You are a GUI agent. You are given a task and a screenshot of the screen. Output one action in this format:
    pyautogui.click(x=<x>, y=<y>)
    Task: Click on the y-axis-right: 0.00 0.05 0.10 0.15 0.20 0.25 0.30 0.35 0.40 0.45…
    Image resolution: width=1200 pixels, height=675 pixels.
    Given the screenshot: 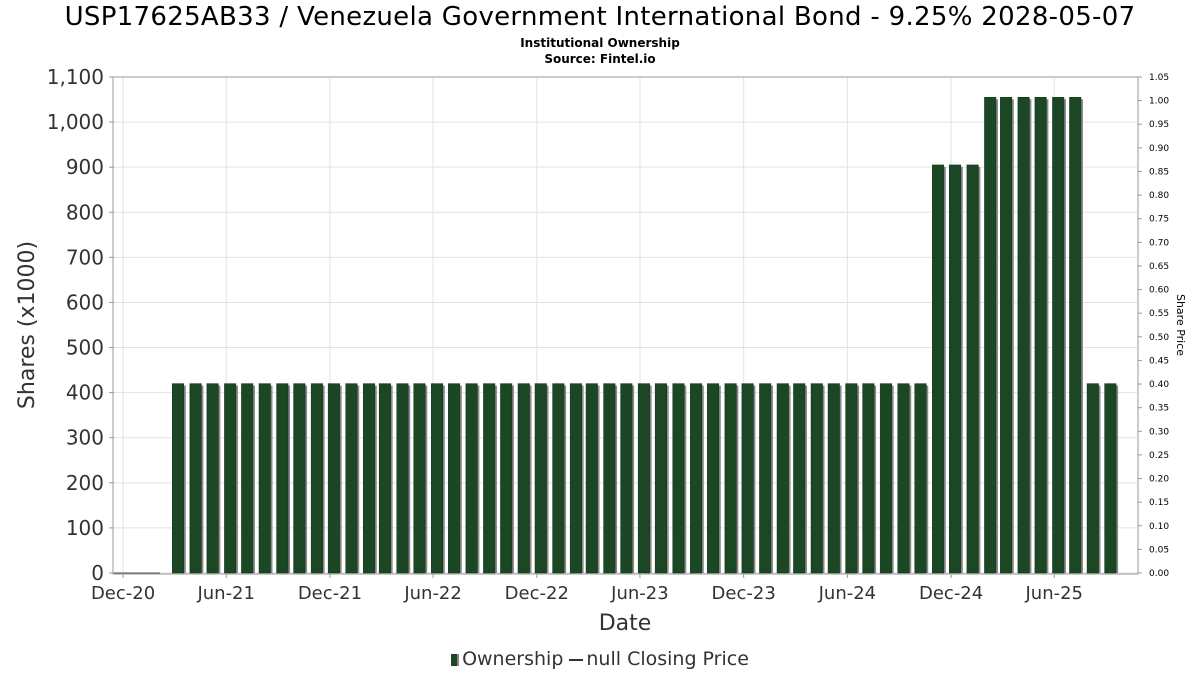 What is the action you would take?
    pyautogui.click(x=1153, y=326)
    